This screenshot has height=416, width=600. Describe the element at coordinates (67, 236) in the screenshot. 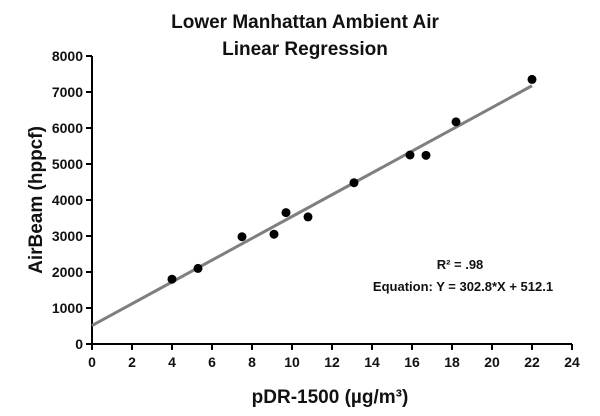

I see `y-tick-label: 3000` at that location.